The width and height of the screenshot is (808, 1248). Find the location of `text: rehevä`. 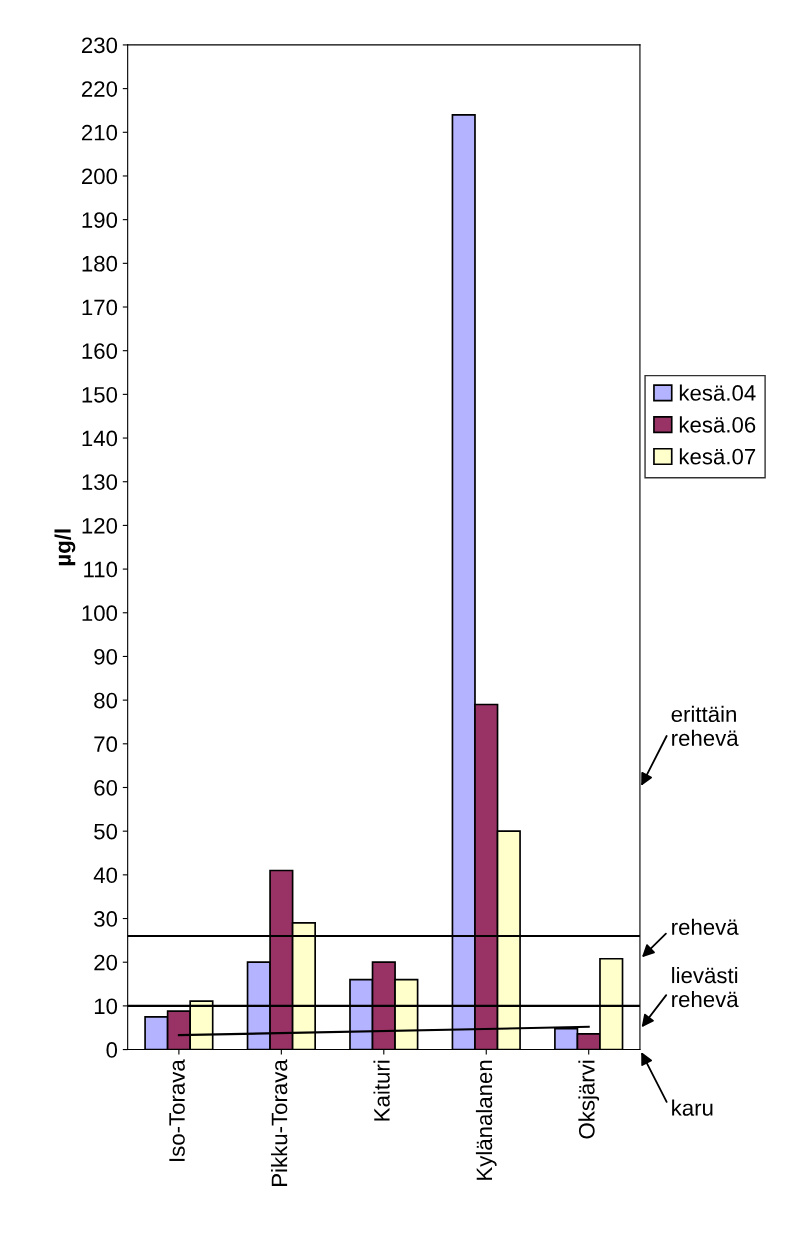

text: rehevä is located at coordinates (705, 926).